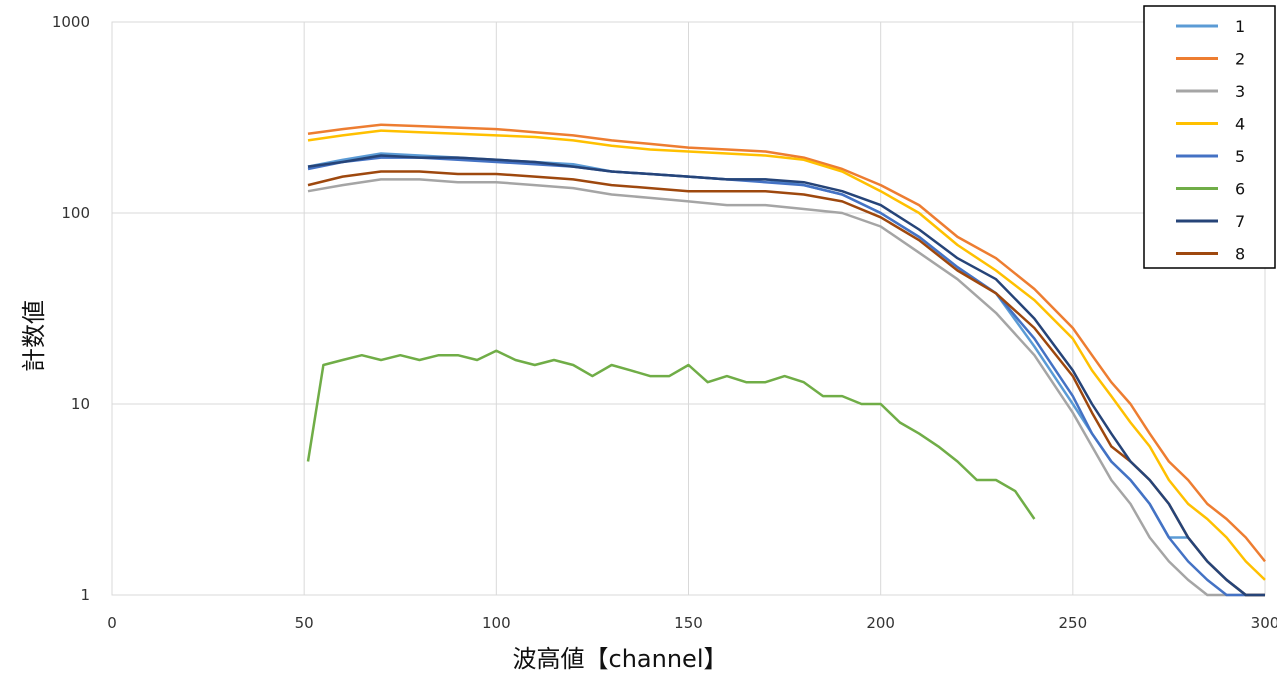 This screenshot has width=1277, height=673. I want to click on legend-label-6: 6, so click(1240, 189).